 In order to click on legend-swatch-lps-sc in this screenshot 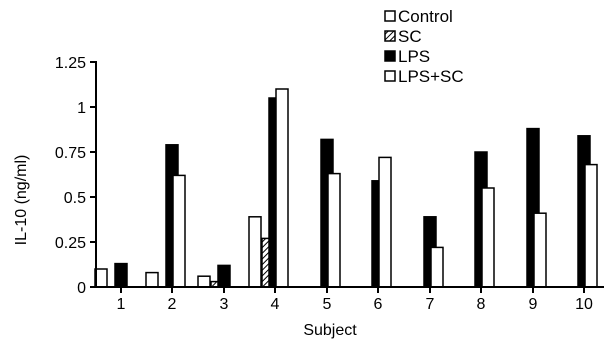, I will do `click(390, 76)`.